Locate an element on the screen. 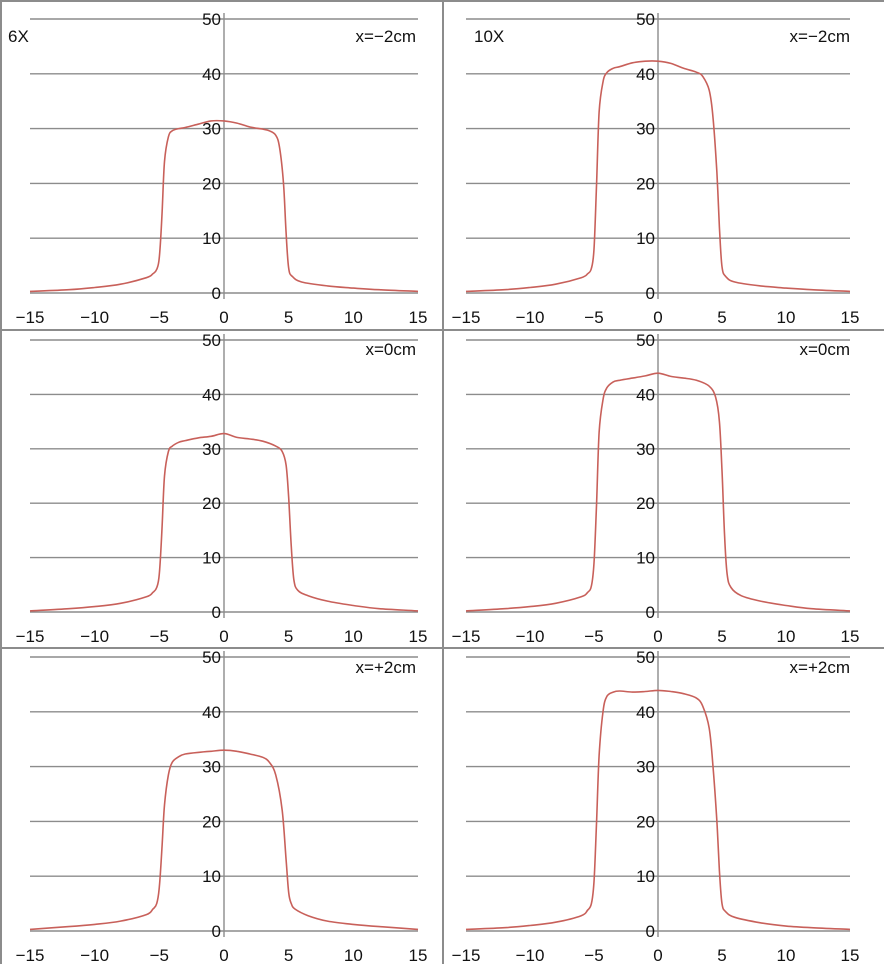  energy-label: 6X is located at coordinates (18, 36).